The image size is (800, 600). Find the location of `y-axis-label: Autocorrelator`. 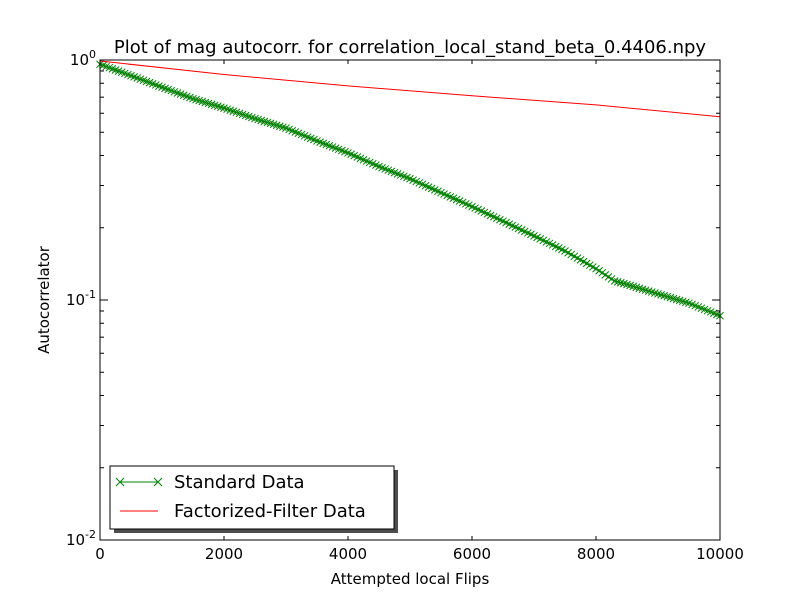

y-axis-label: Autocorrelator is located at coordinates (44, 299).